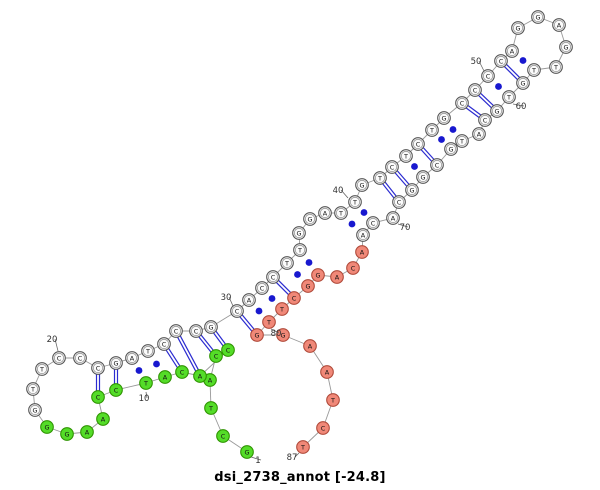 Image resolution: width=600 pixels, height=490 pixels. What do you see at coordinates (144, 399) in the screenshot?
I see `position-label: 10` at bounding box center [144, 399].